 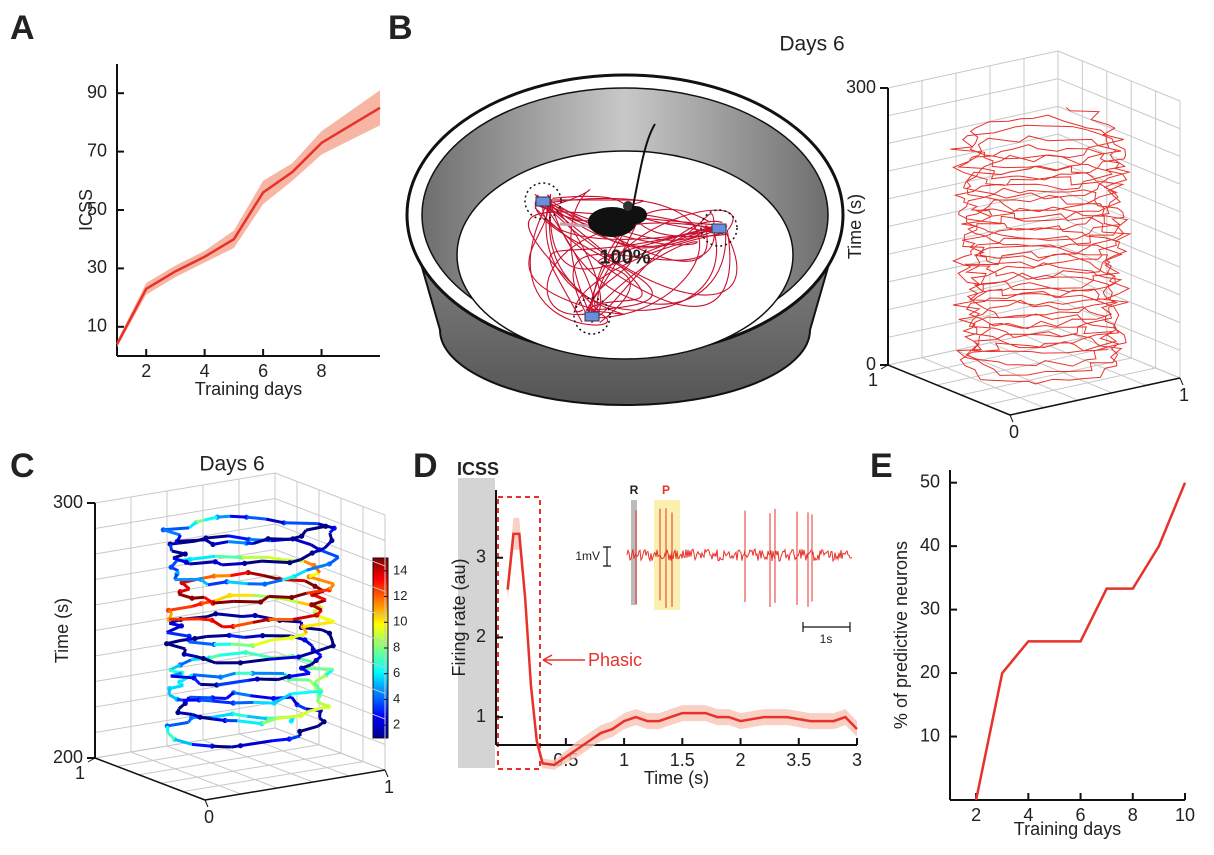 I want to click on x-tick-label: 0, so click(x=209, y=817).